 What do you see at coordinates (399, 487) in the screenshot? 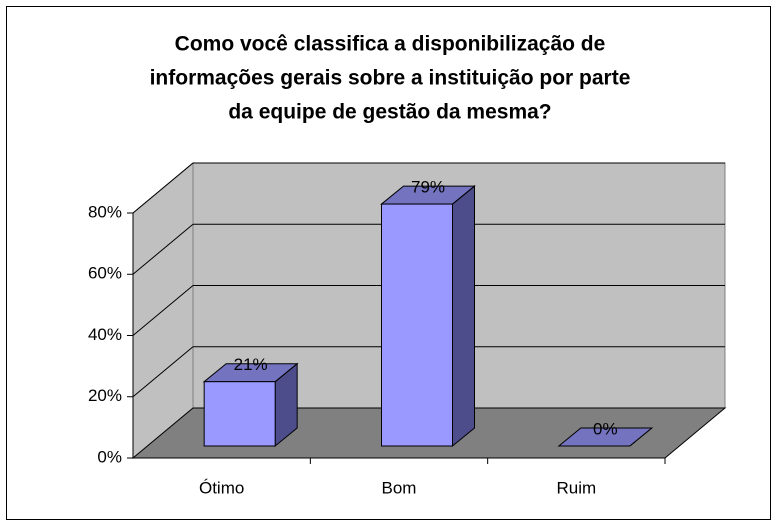
I see `x-tick-label: Bom` at bounding box center [399, 487].